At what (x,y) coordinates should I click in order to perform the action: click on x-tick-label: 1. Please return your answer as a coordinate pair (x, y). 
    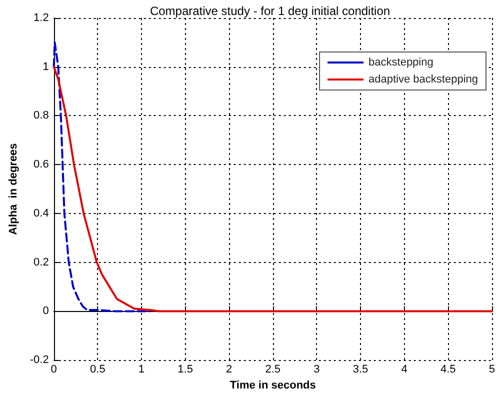
    Looking at the image, I should click on (141, 370).